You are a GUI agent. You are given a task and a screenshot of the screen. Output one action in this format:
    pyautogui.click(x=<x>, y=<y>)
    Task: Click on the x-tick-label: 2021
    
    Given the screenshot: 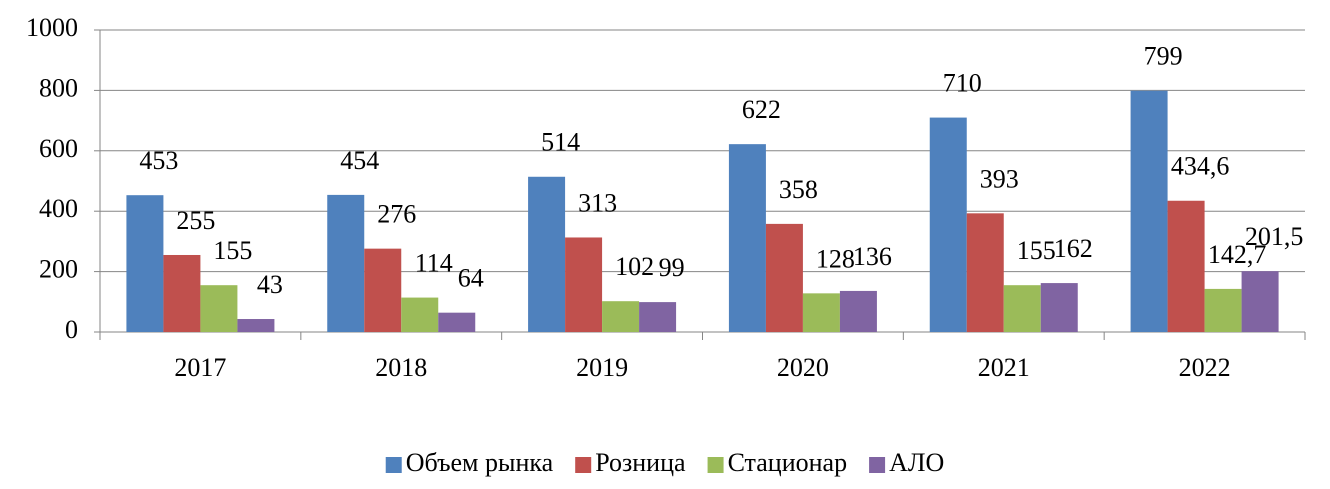 What is the action you would take?
    pyautogui.click(x=1004, y=367)
    